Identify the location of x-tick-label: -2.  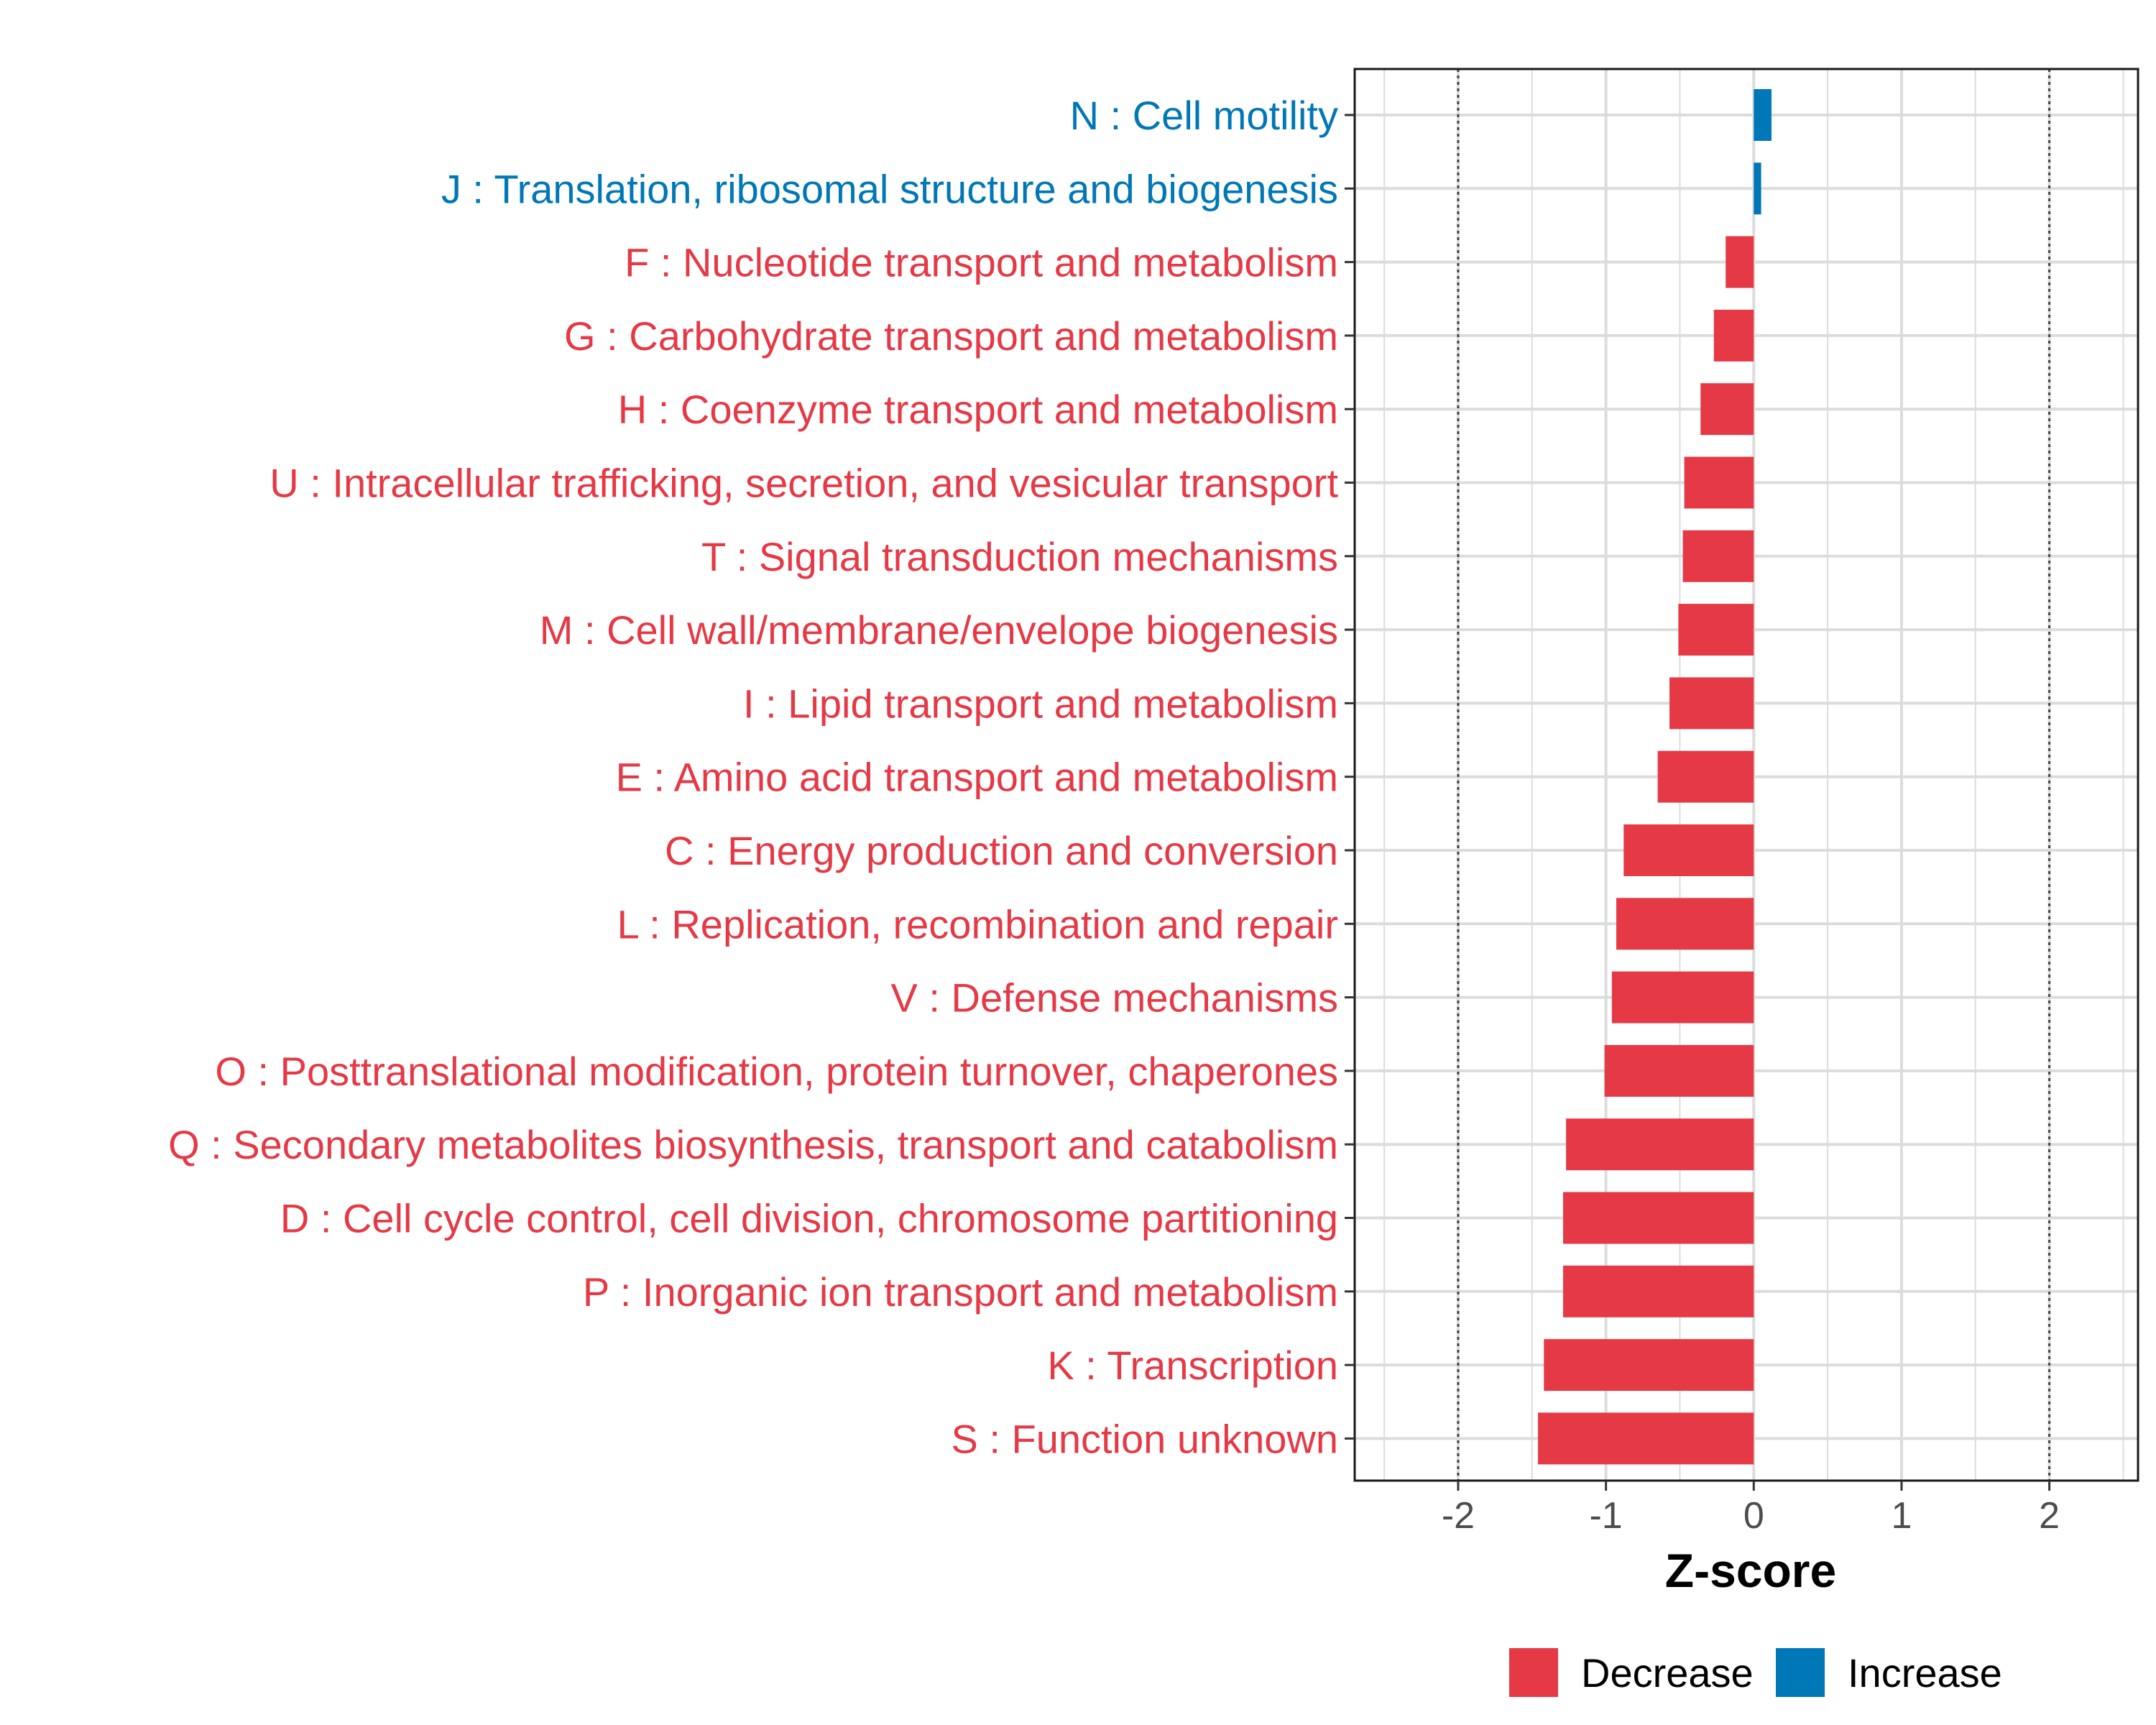
(1459, 1516).